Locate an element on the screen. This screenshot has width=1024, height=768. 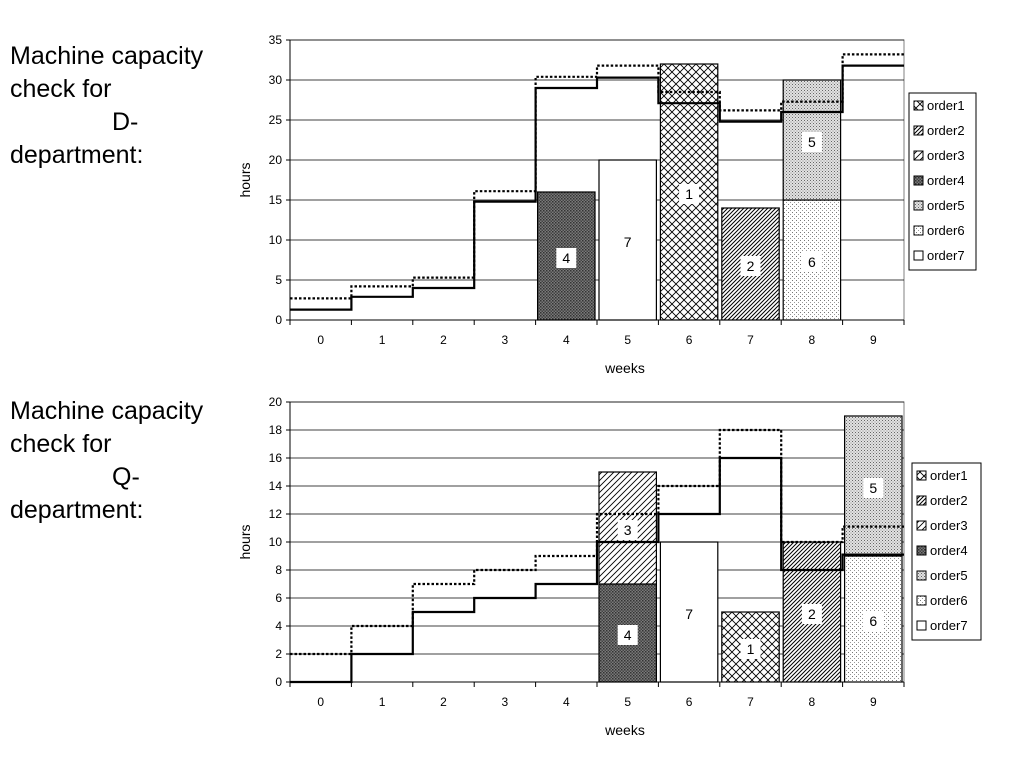
y-tick-label: 6 is located at coordinates (278, 598).